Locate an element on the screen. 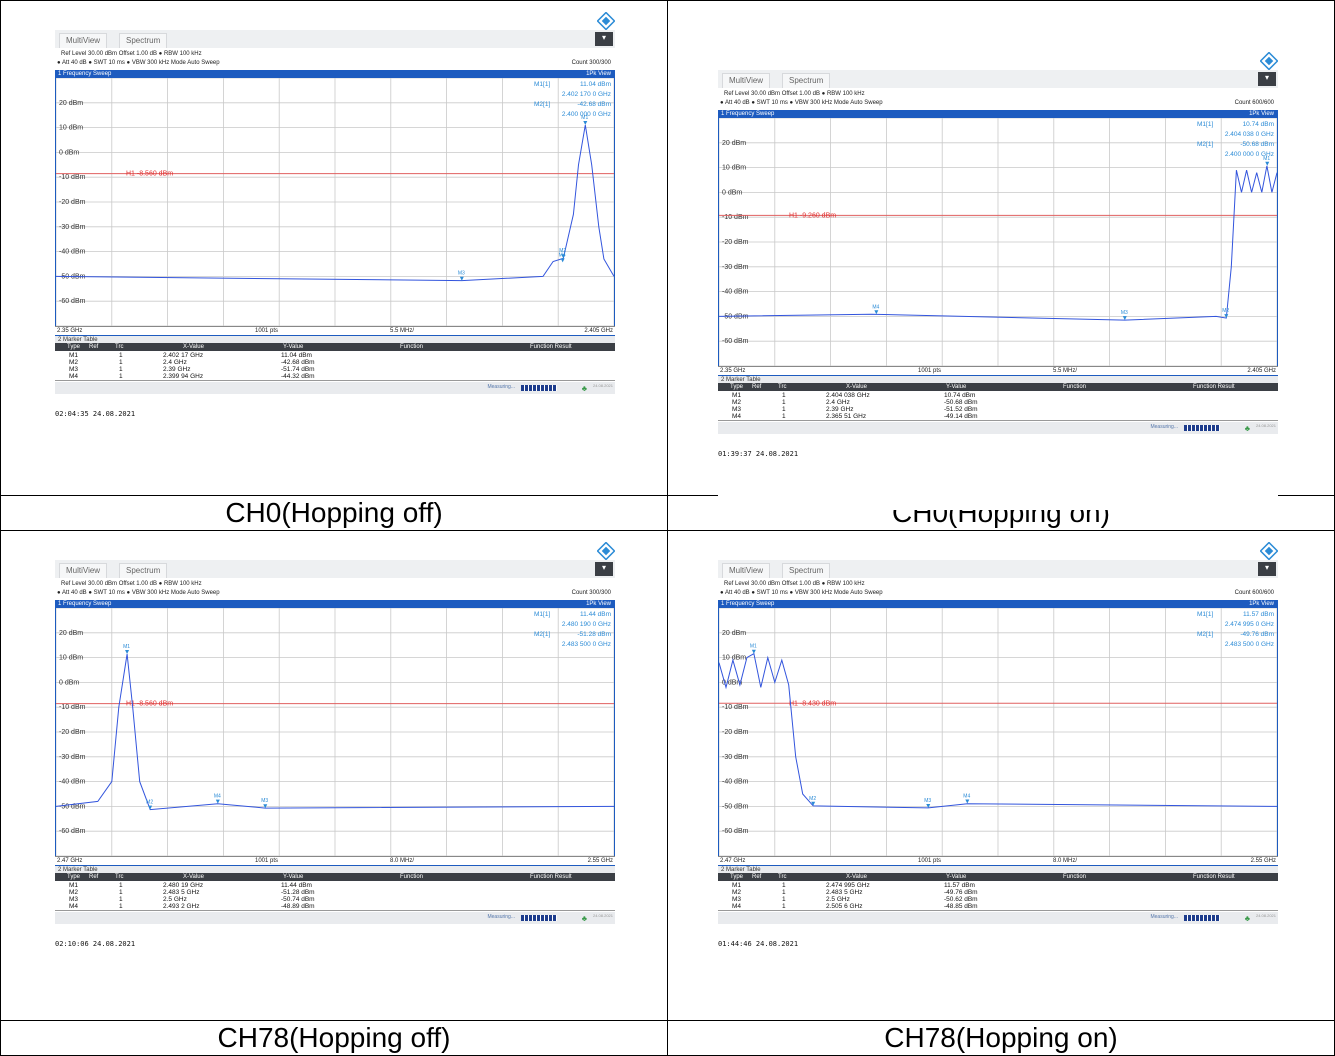  x-axis-labels: 2.35 GHz 1001 pts 5.5 MHz/2.405 GHz is located at coordinates (335, 331).